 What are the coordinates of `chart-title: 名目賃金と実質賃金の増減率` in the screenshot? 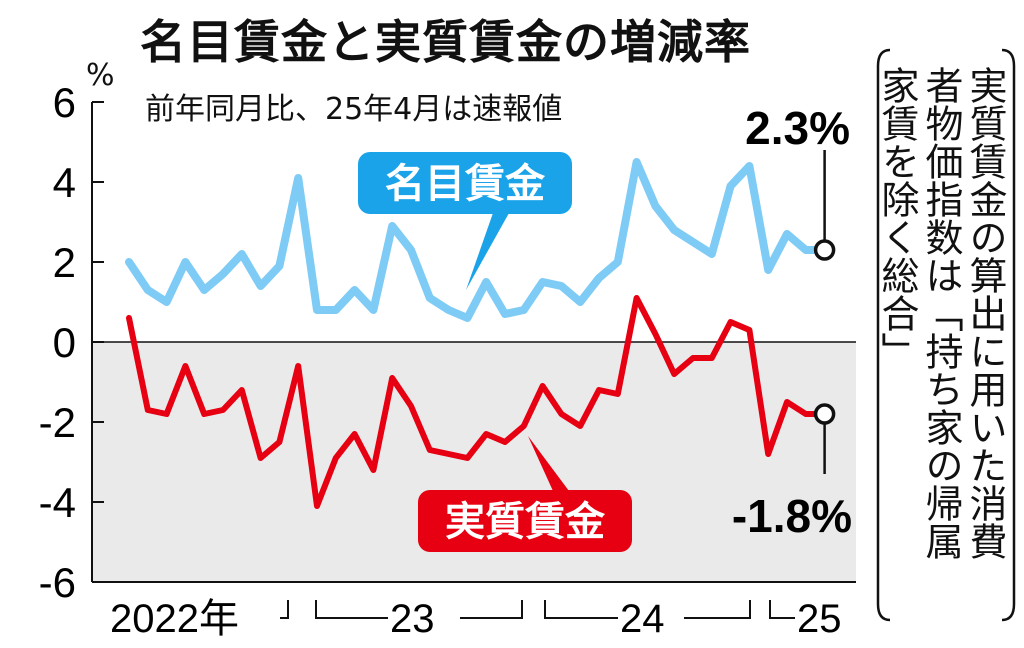 It's located at (445, 42).